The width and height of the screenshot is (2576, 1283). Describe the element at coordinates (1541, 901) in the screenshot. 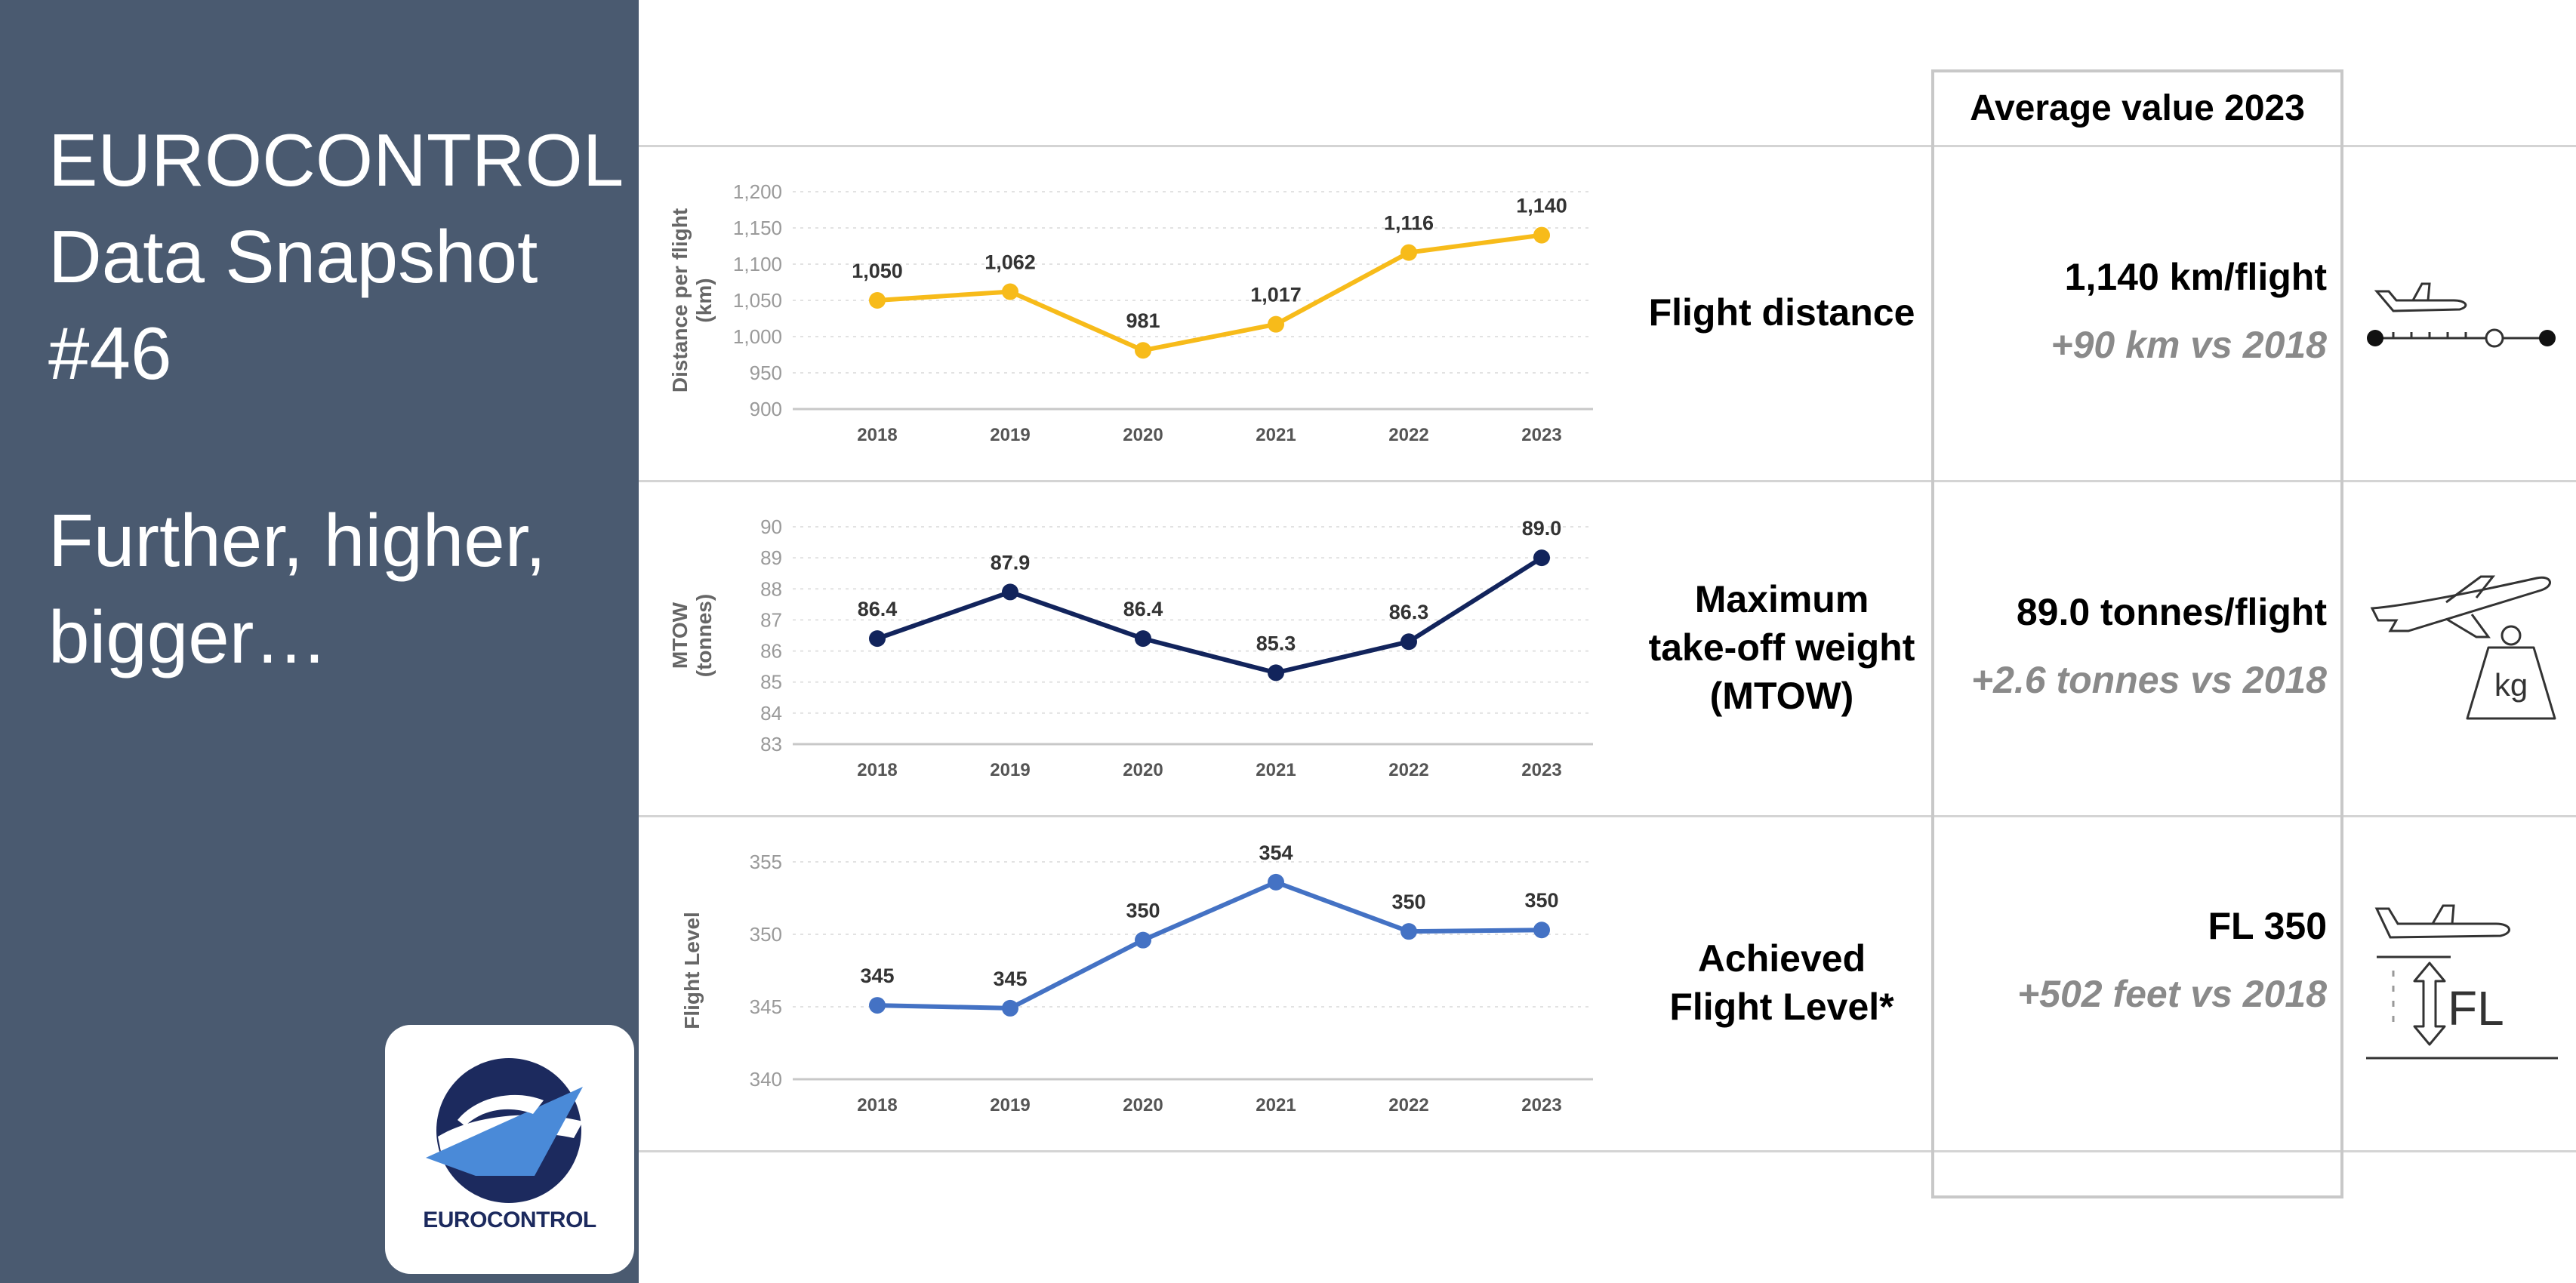

I see `data-label: 350` at that location.